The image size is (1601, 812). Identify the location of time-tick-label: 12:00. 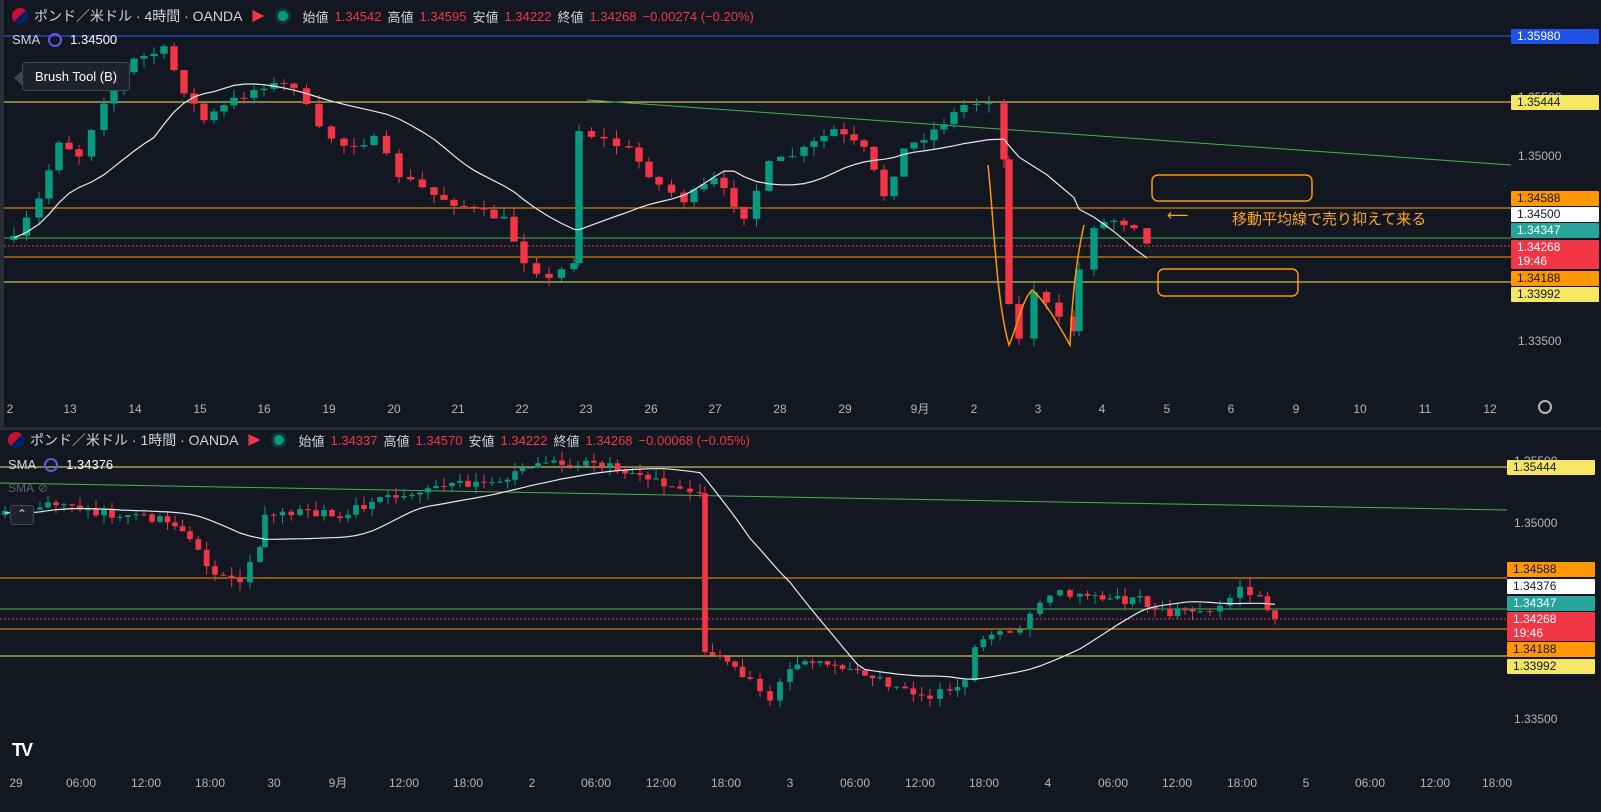
(1435, 783).